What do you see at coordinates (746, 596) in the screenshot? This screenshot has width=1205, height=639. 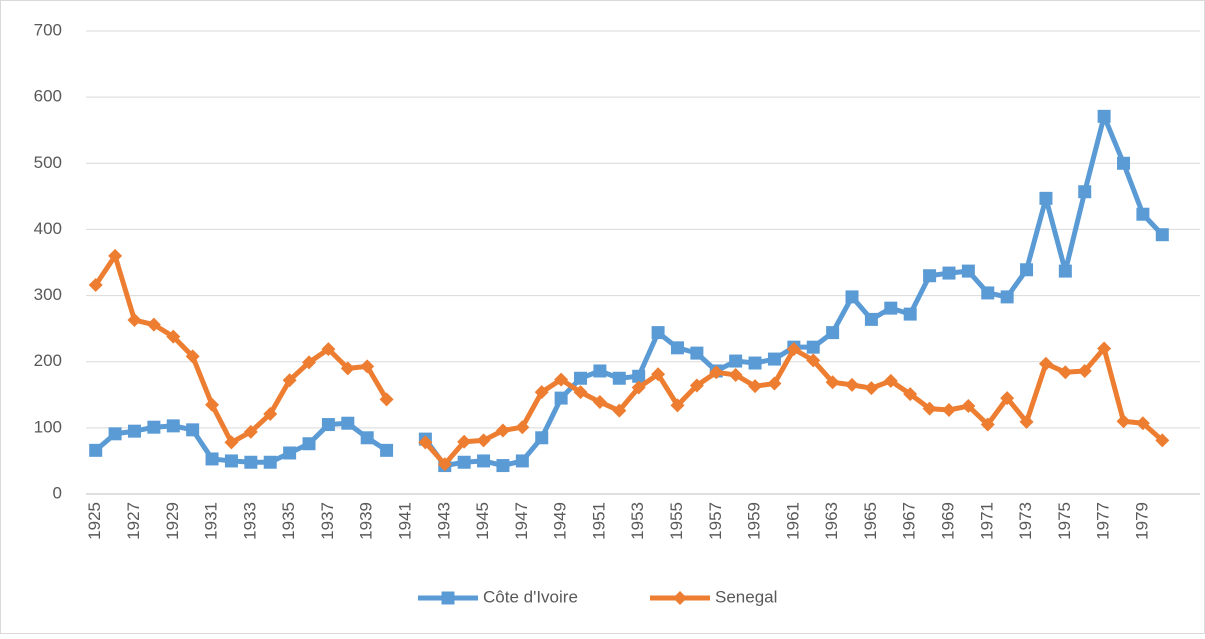 I see `legend-label: Senegal` at bounding box center [746, 596].